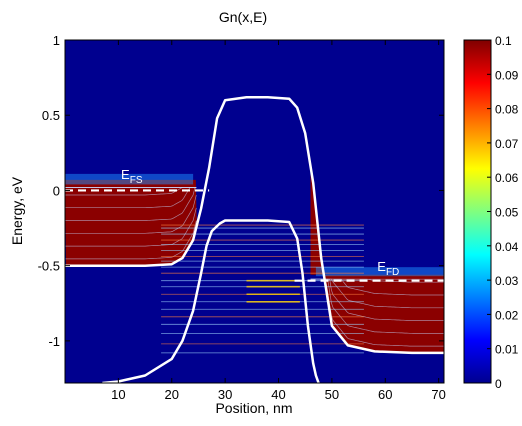  I want to click on x-tick-label: 40, so click(278, 394).